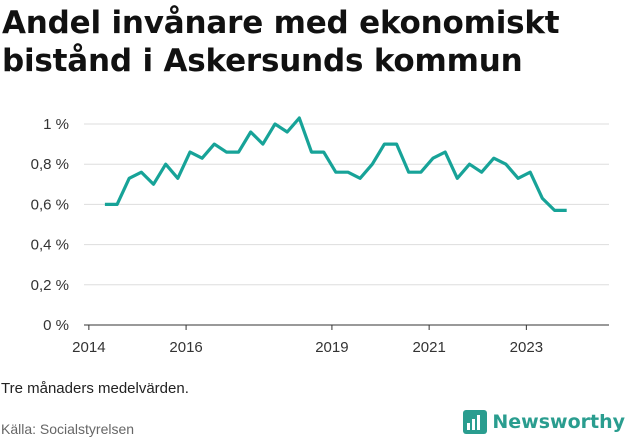 This screenshot has width=631, height=439. What do you see at coordinates (56, 124) in the screenshot?
I see `y-tick-label: 1 %` at bounding box center [56, 124].